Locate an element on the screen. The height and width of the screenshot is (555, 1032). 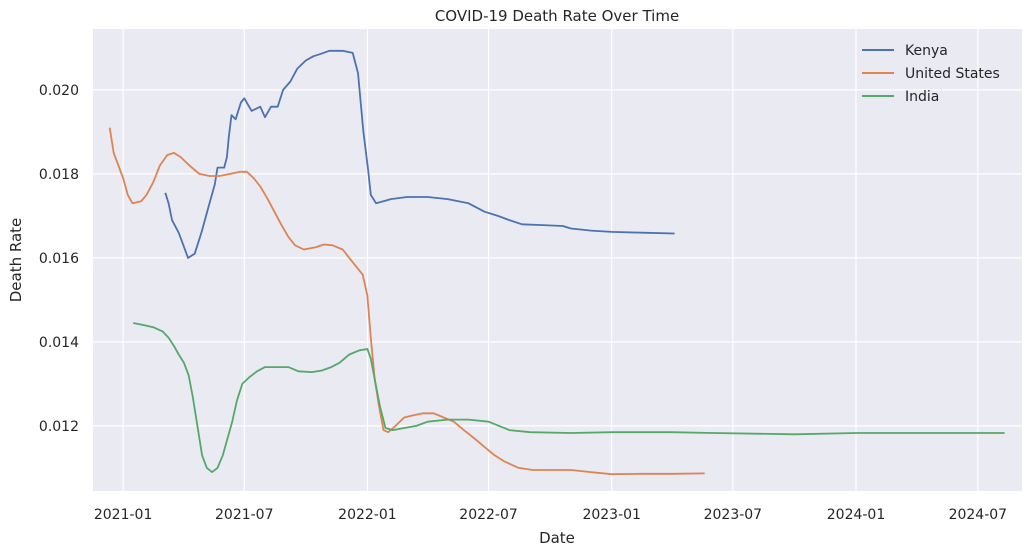
y-tick-0-018: 0.018 is located at coordinates (59, 175).